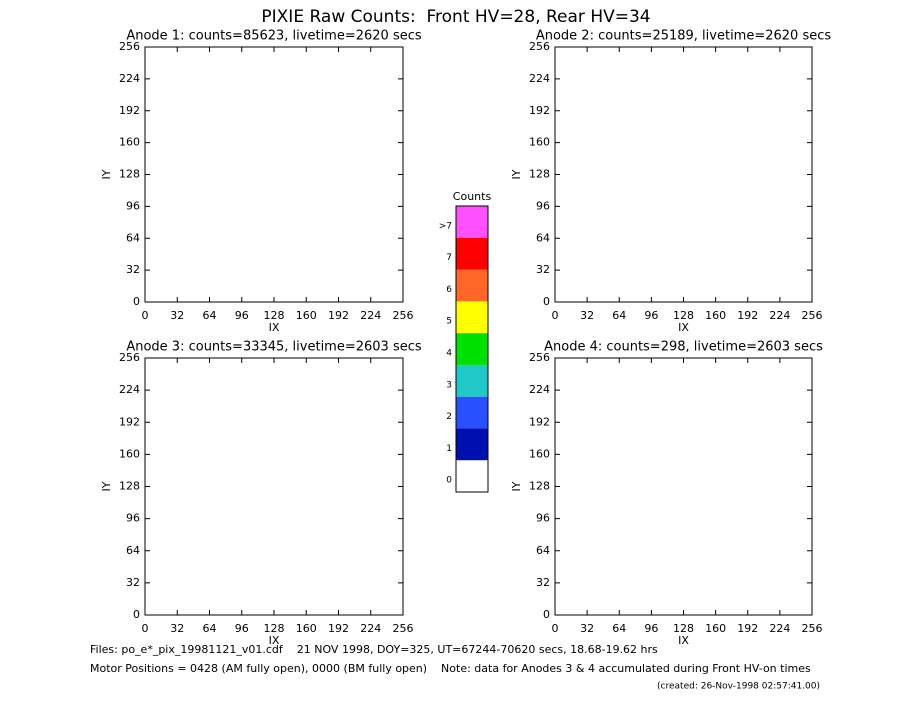  I want to click on colorbar-label: 1, so click(449, 449).